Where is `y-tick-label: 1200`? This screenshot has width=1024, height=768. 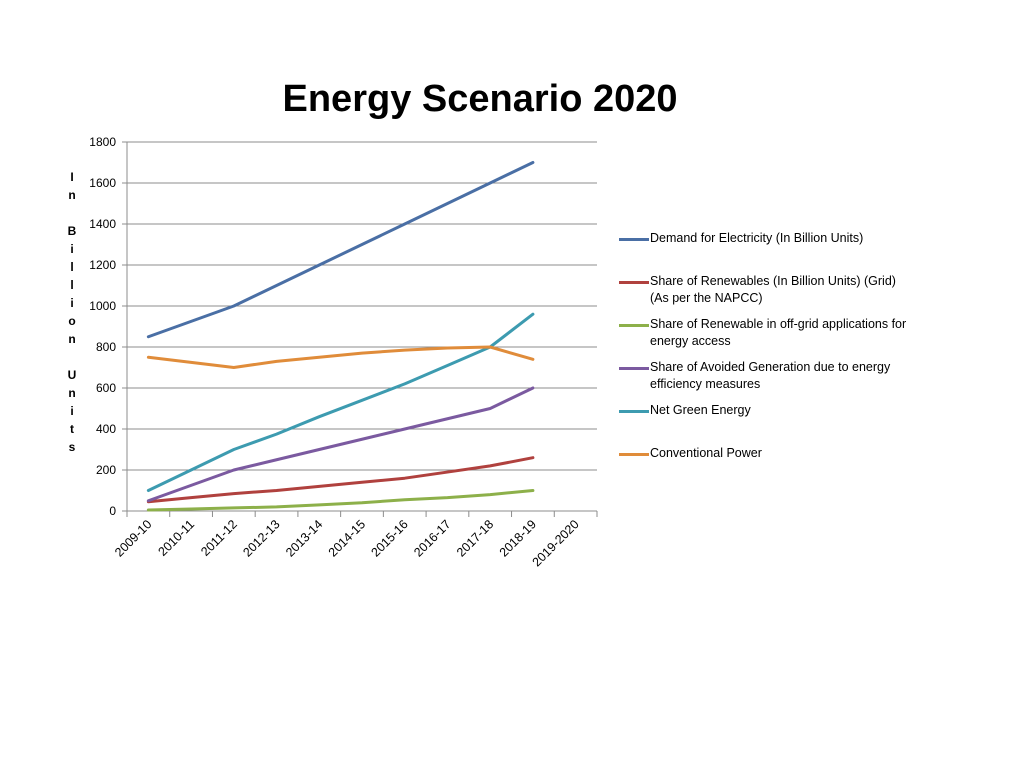 y-tick-label: 1200 is located at coordinates (102, 265).